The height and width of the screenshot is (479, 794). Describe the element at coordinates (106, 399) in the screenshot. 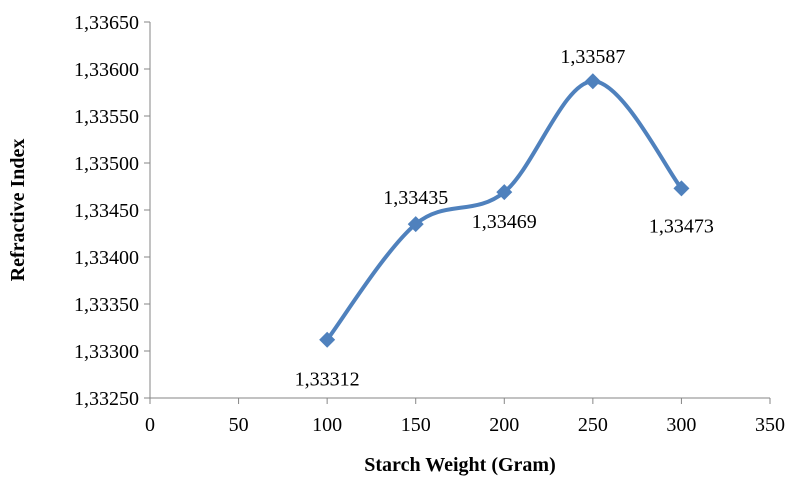

I see `y-tick-label: 1,33250` at that location.